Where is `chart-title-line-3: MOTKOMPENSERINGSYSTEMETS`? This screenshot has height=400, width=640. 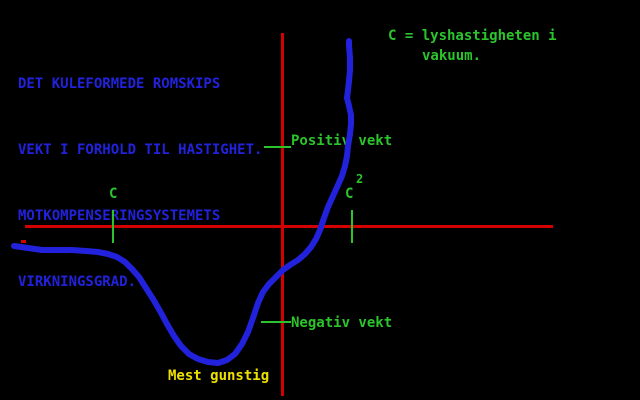
chart-title-line-3: MOTKOMPENSERINGSYSTEMETS is located at coordinates (119, 216).